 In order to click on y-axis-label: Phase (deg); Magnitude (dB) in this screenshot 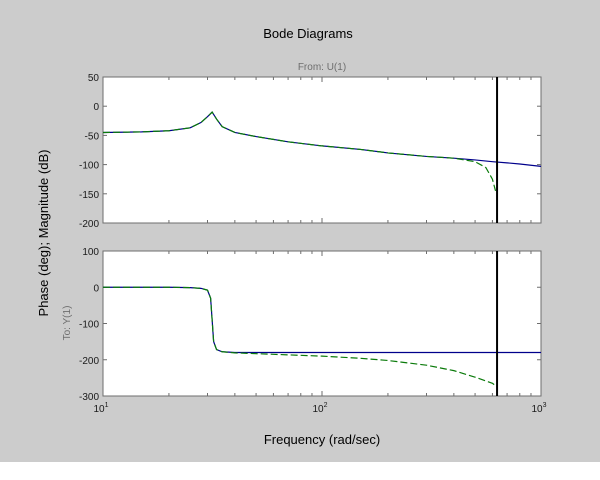, I will do `click(43, 233)`.